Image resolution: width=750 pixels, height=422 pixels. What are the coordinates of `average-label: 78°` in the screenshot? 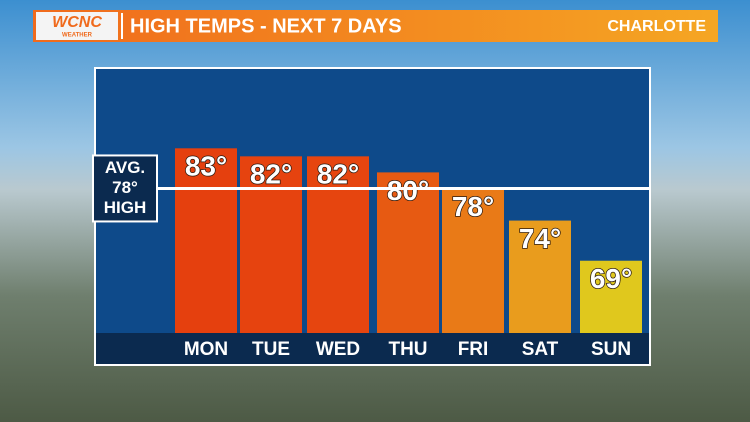 It's located at (125, 187).